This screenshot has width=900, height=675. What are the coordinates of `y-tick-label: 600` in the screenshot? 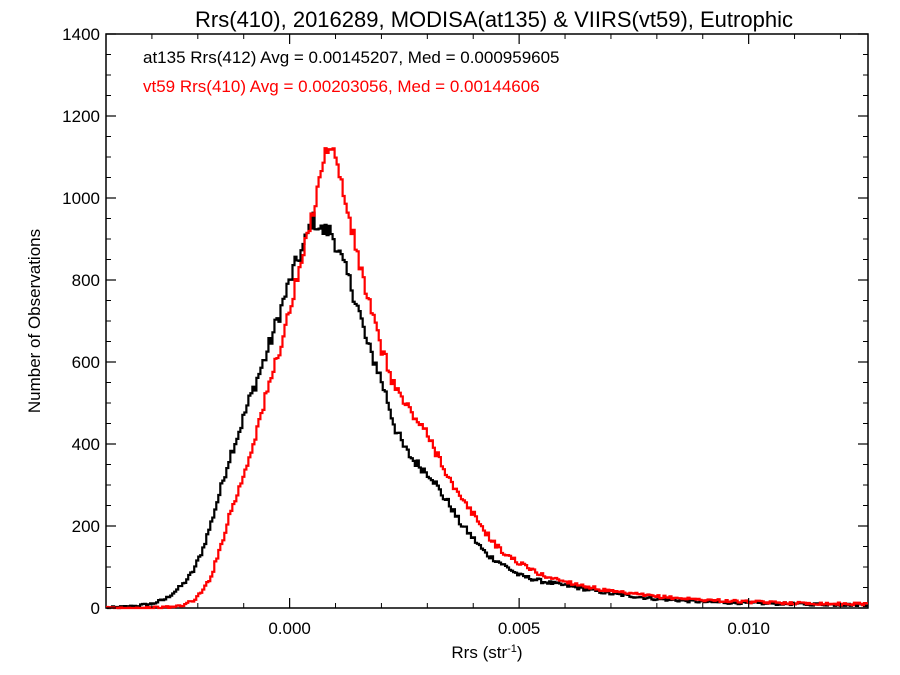 It's located at (86, 362).